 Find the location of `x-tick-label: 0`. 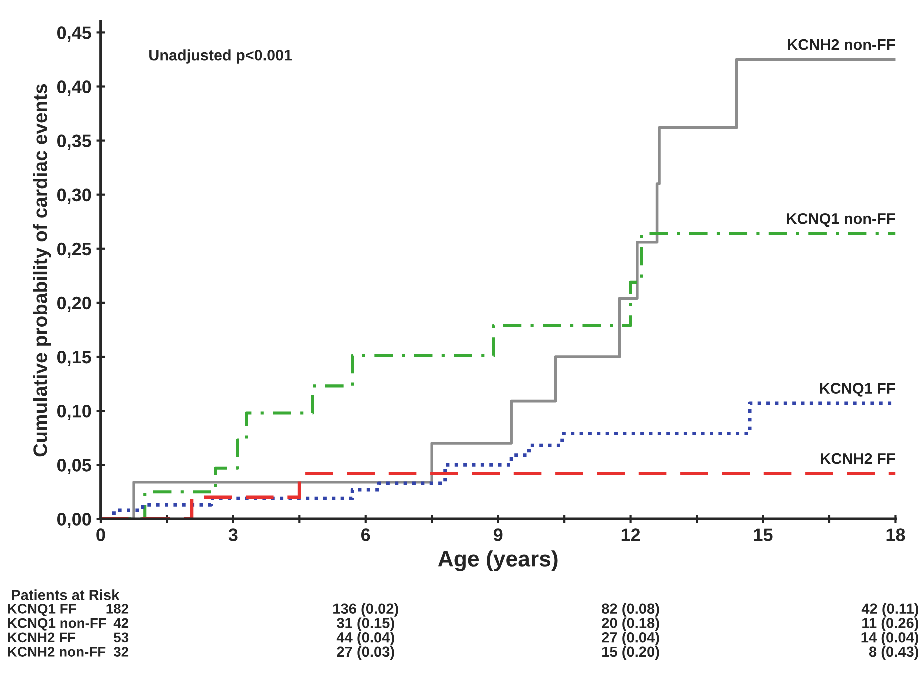

x-tick-label: 0 is located at coordinates (101, 535).